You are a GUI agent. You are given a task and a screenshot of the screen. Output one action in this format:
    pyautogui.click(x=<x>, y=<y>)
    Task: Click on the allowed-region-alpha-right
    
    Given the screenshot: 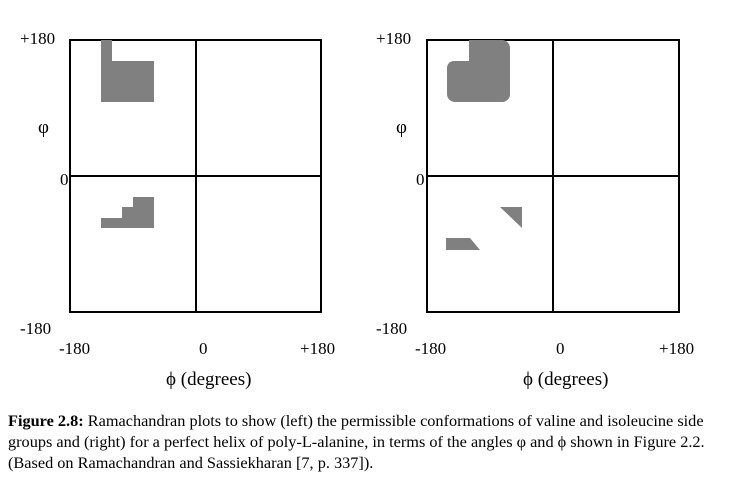 What is the action you would take?
    pyautogui.click(x=511, y=217)
    